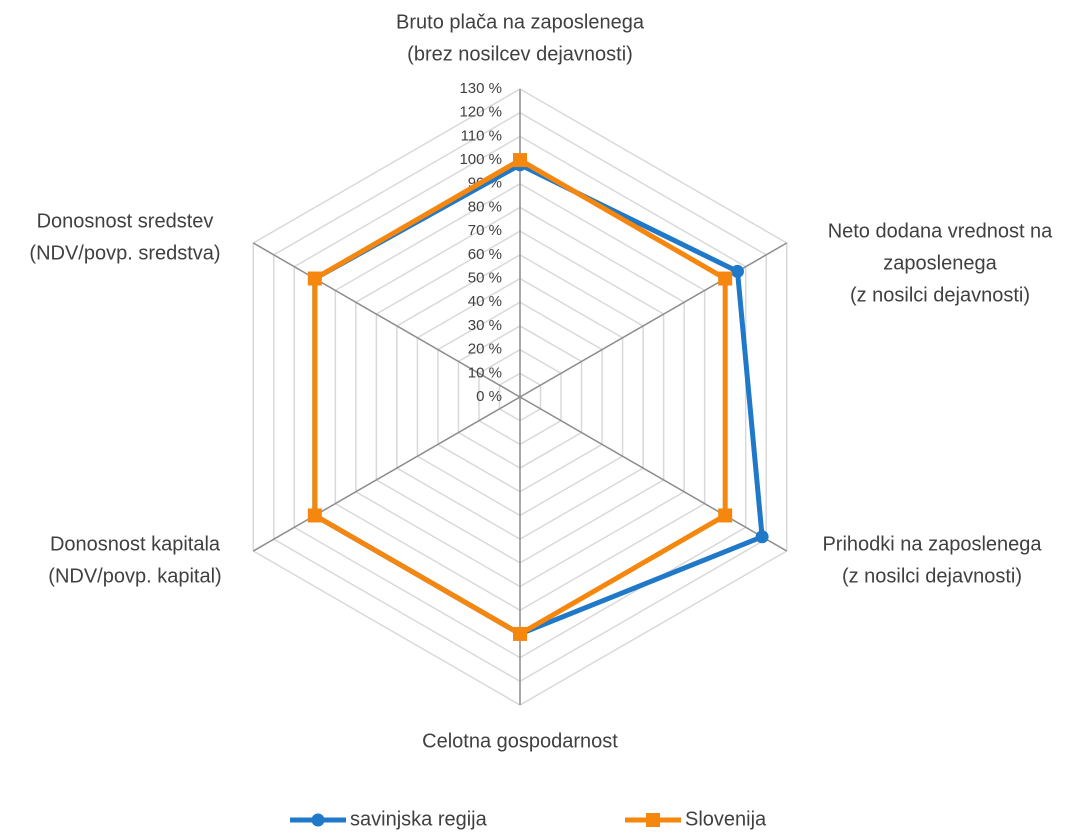  What do you see at coordinates (520, 54) in the screenshot?
I see `category-label: (brez nosilcev dejavnosti)` at bounding box center [520, 54].